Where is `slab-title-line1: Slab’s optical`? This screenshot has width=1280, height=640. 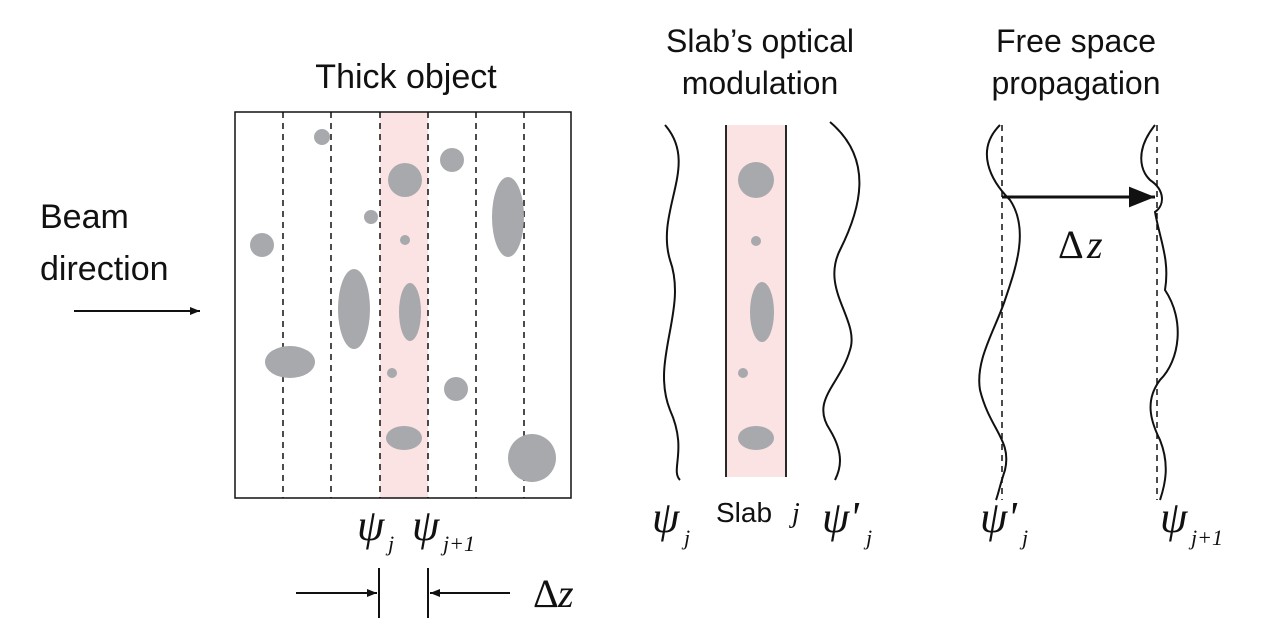
slab-title-line1: Slab’s optical is located at coordinates (760, 41).